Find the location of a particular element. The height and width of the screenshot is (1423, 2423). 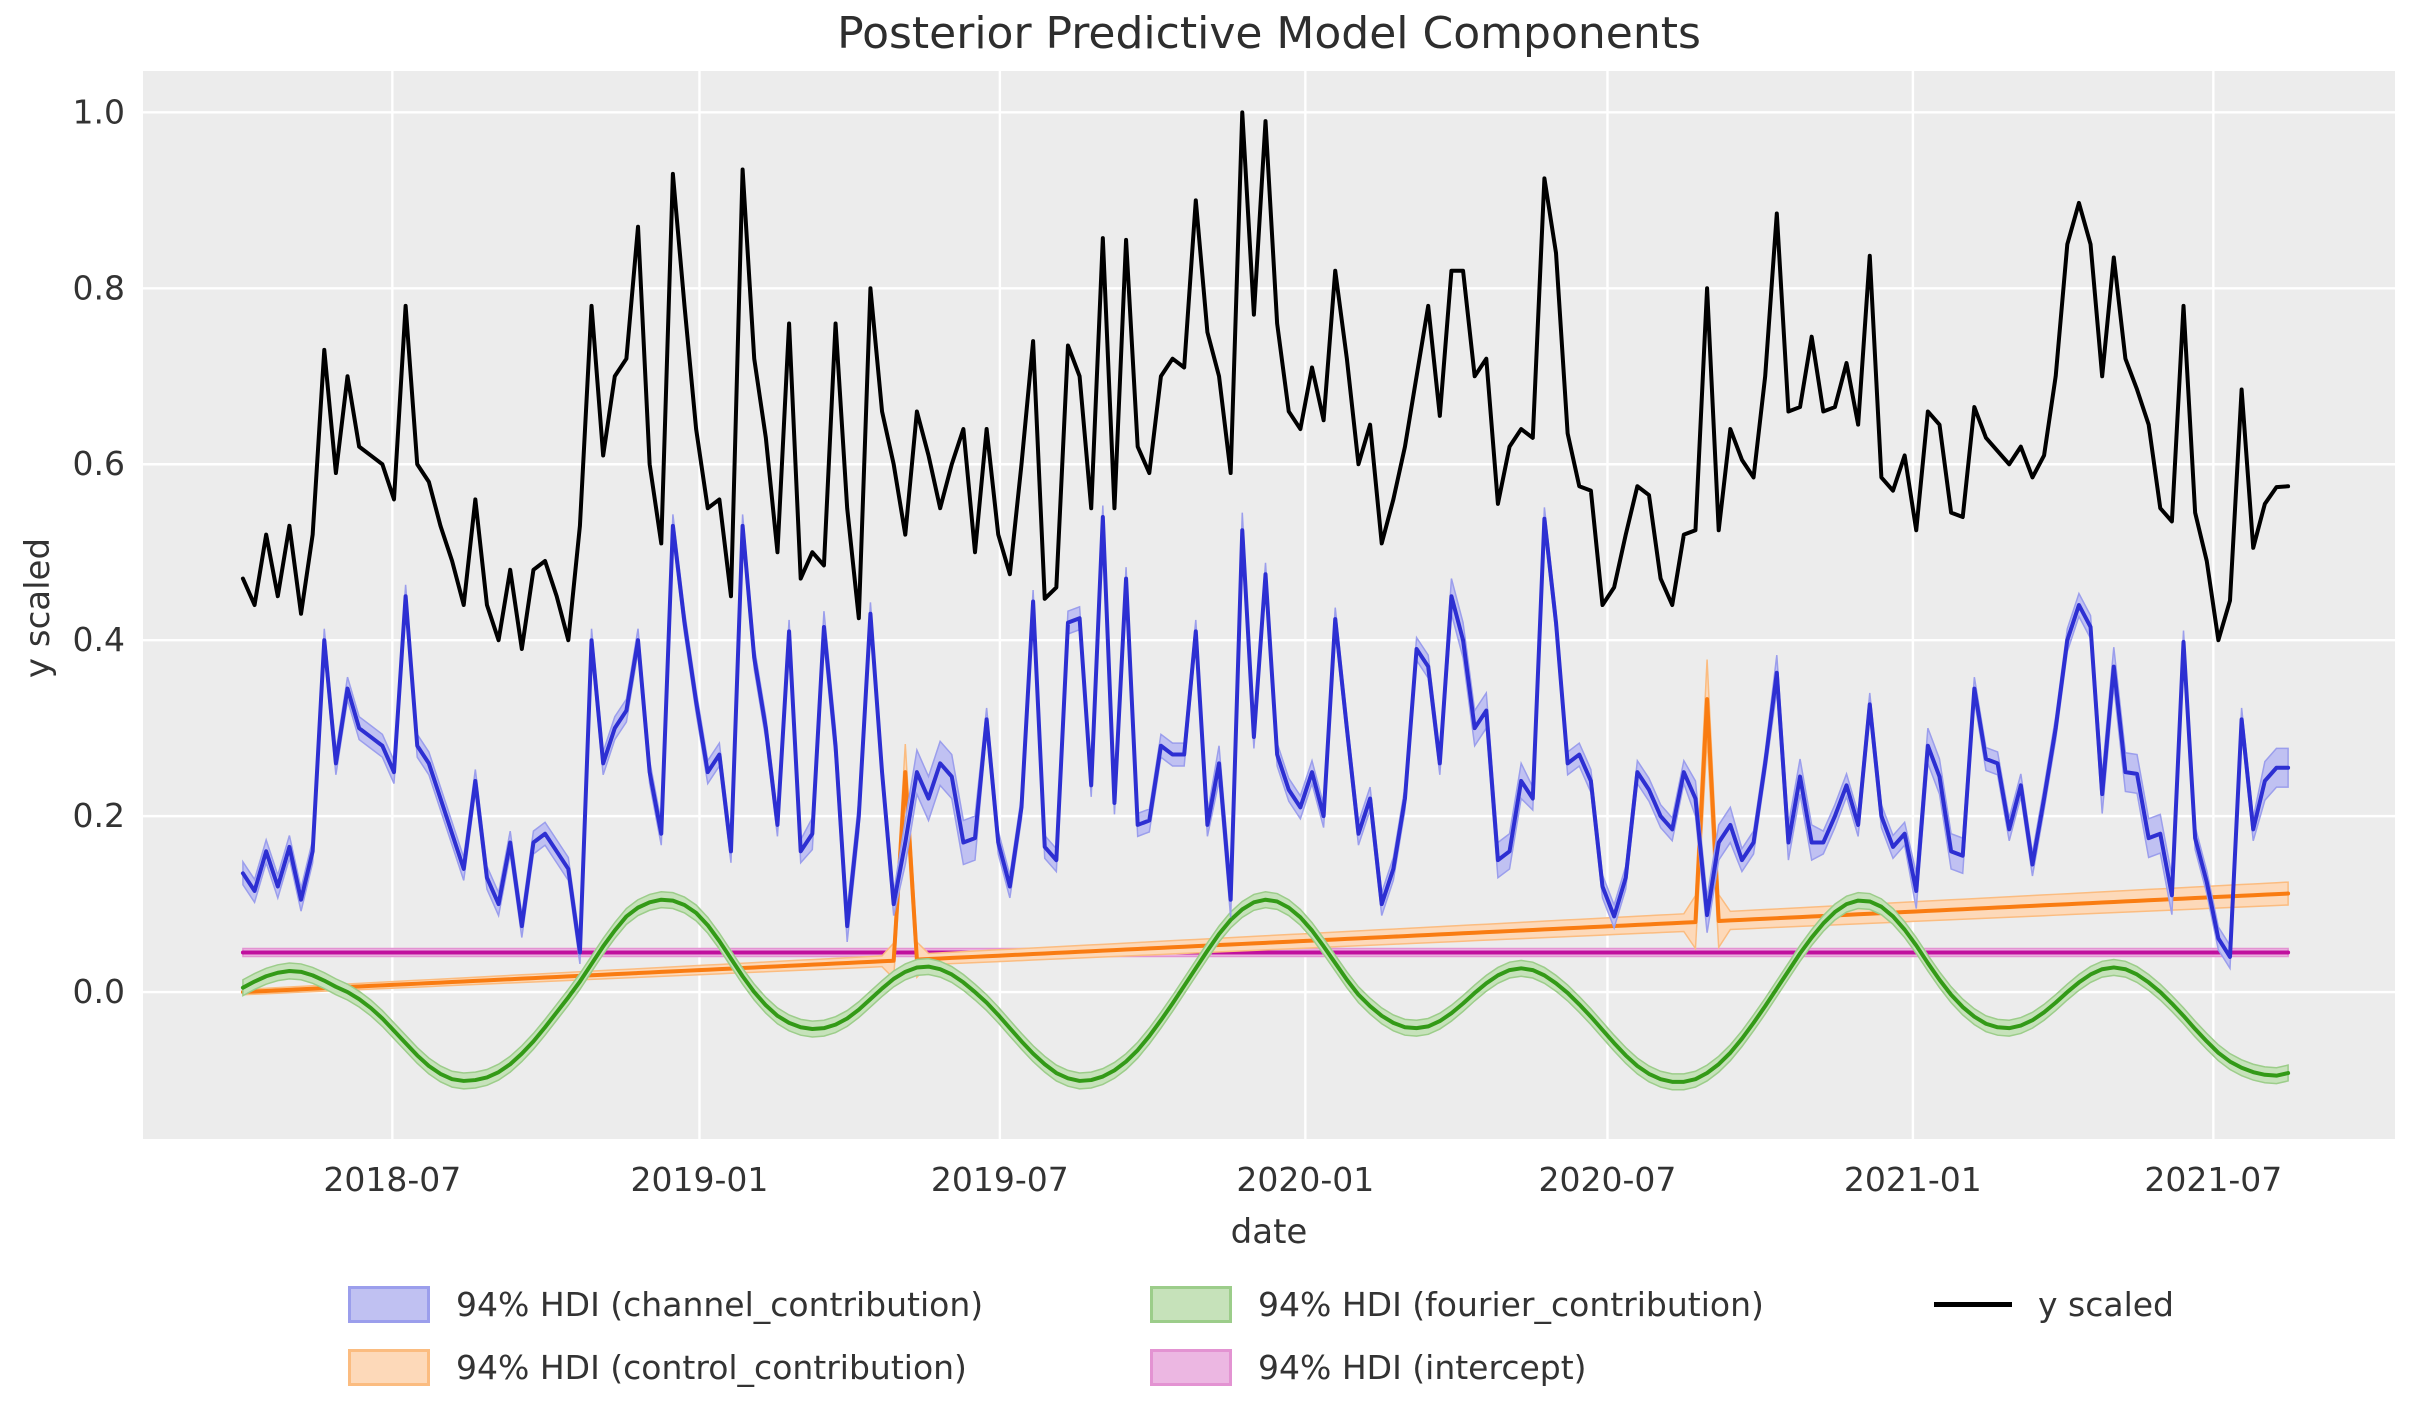

legend-item-channel-contribution: 94% HDI (channel_contribution) is located at coordinates (665, 1304).